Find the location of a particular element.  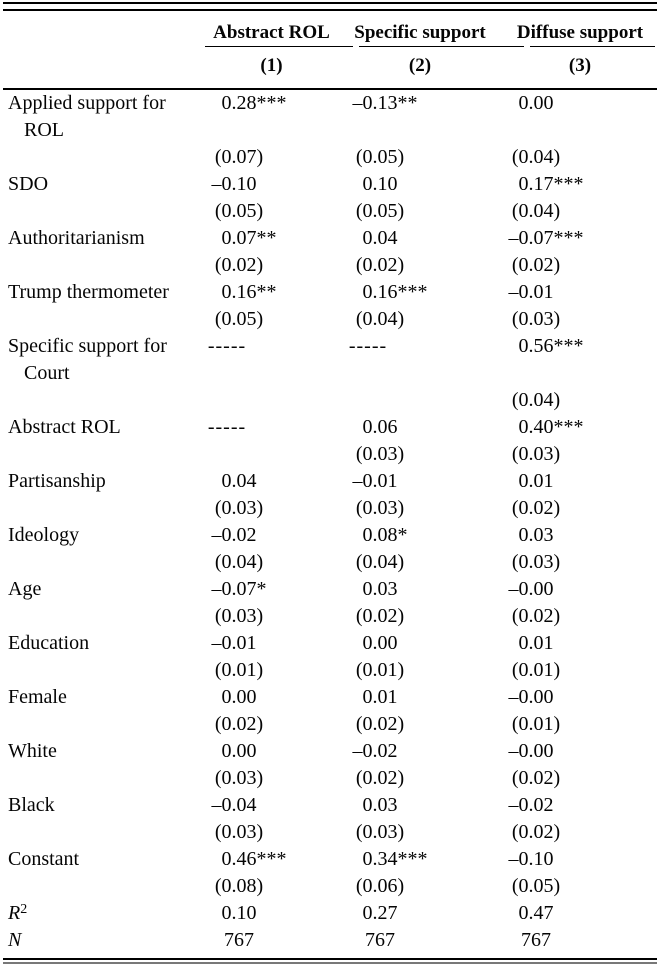

row-label: Ideology is located at coordinates (44, 535).